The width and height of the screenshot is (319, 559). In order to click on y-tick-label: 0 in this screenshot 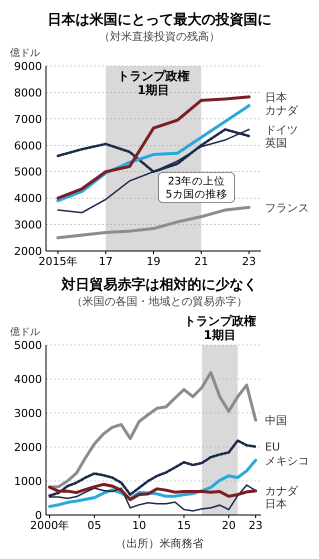, I will do `click(38, 515)`.